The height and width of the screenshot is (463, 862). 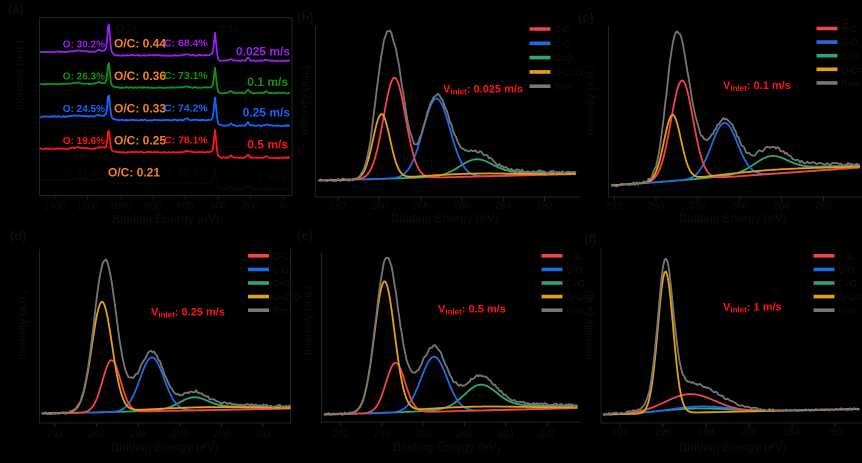 I want to click on svg-text: C: 74.2%, so click(x=186, y=109).